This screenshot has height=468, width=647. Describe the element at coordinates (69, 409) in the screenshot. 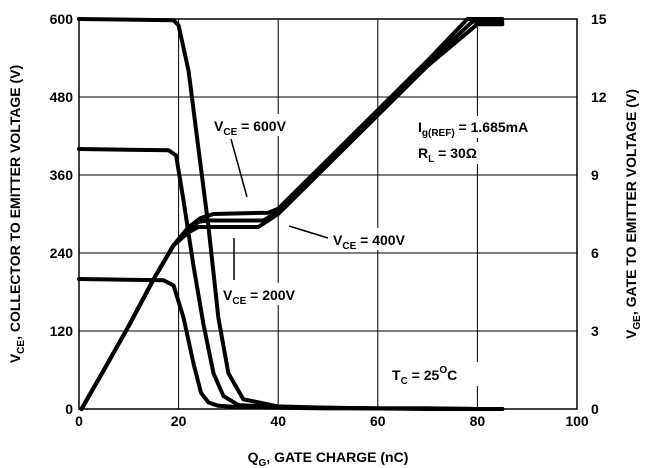

I see `left-y-tick-label: 0` at that location.